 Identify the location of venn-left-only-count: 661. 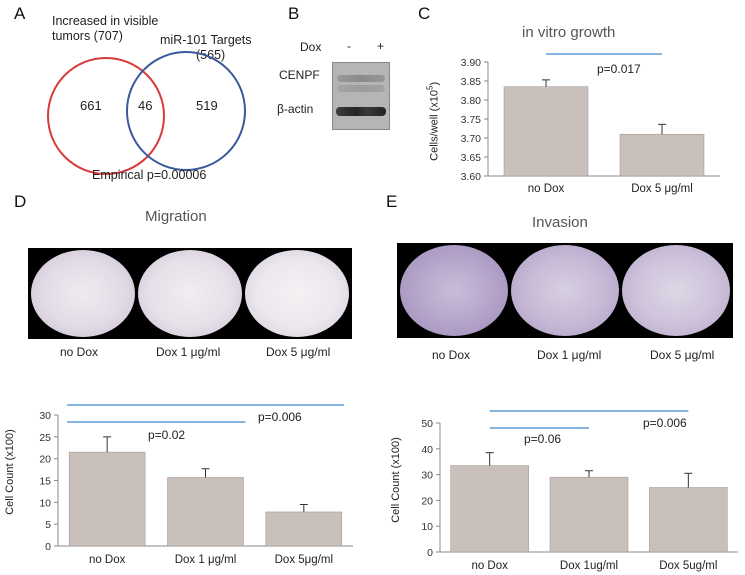
(91, 105).